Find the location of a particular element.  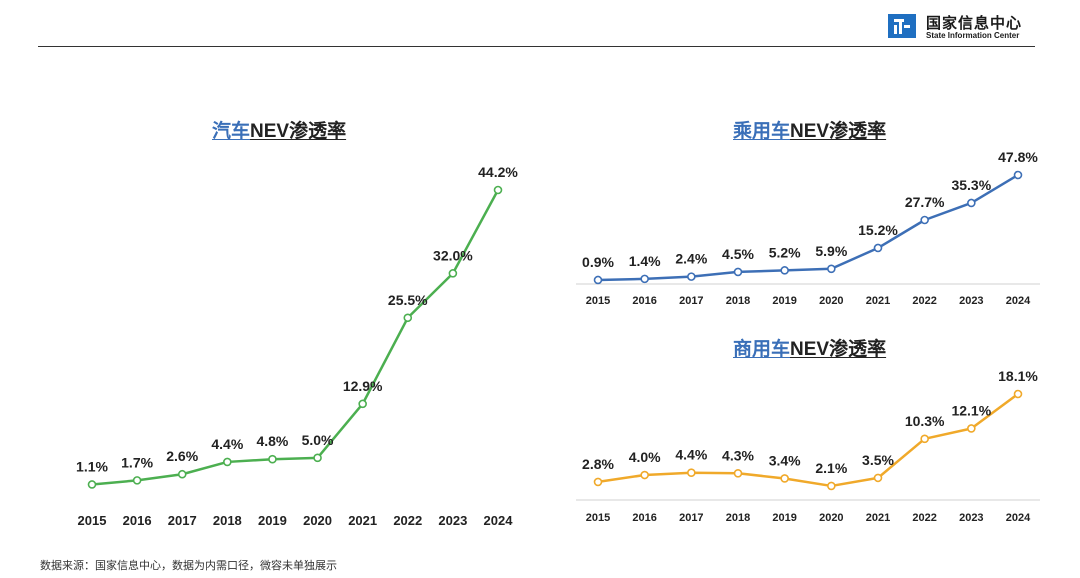

data-label: 15.2% is located at coordinates (878, 230).